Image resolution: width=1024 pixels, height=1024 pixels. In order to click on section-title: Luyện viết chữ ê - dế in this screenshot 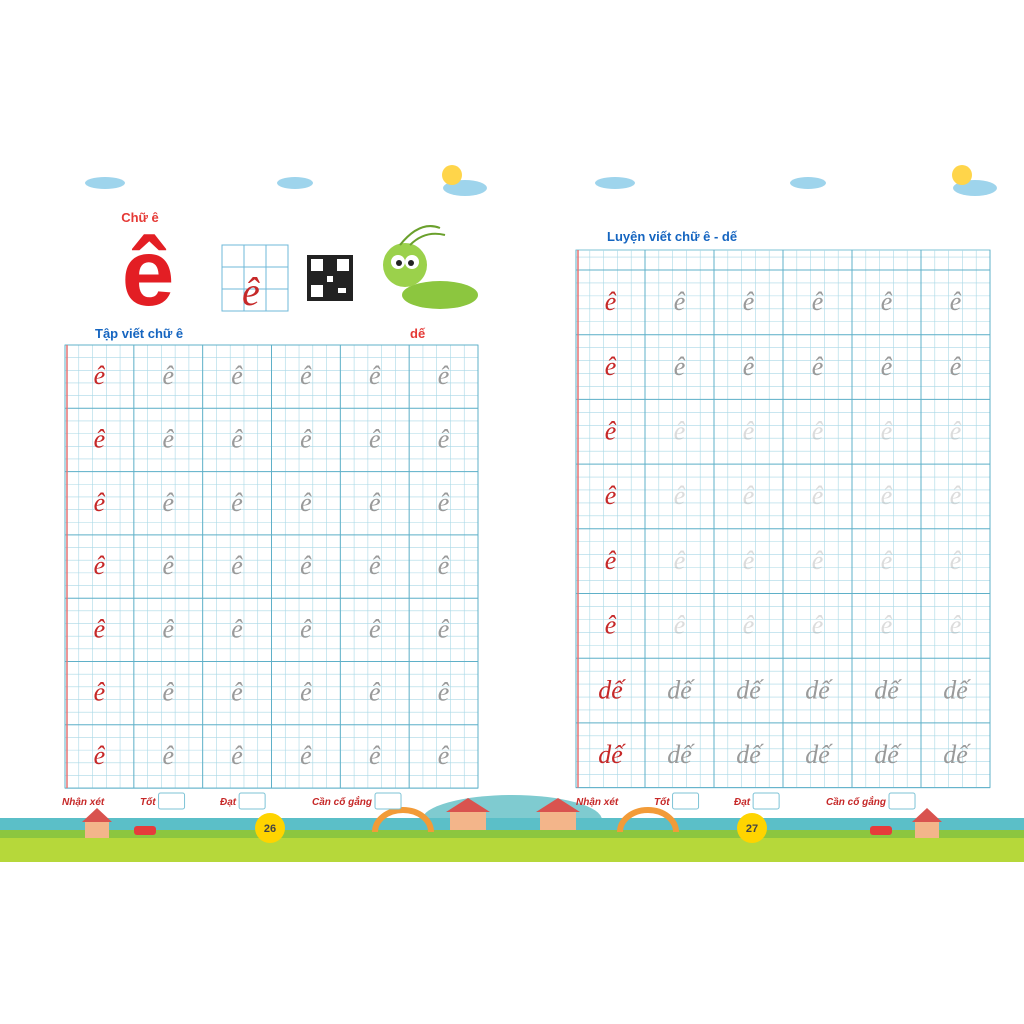, I will do `click(672, 236)`.